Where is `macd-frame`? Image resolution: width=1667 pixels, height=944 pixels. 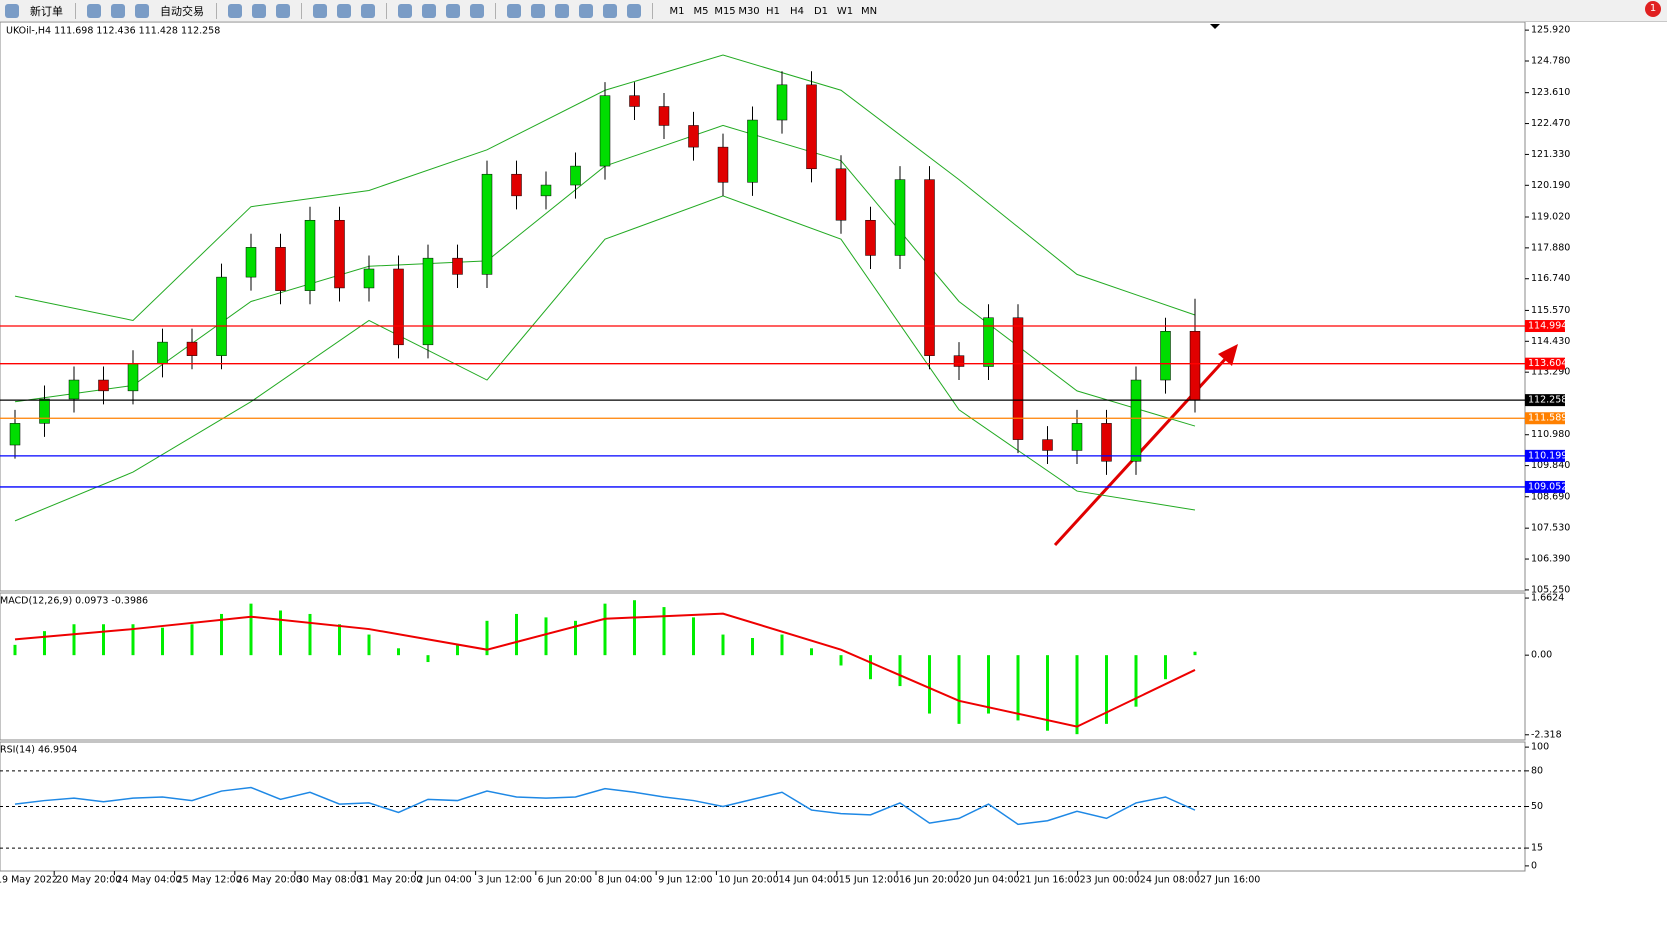 macd-frame is located at coordinates (763, 666).